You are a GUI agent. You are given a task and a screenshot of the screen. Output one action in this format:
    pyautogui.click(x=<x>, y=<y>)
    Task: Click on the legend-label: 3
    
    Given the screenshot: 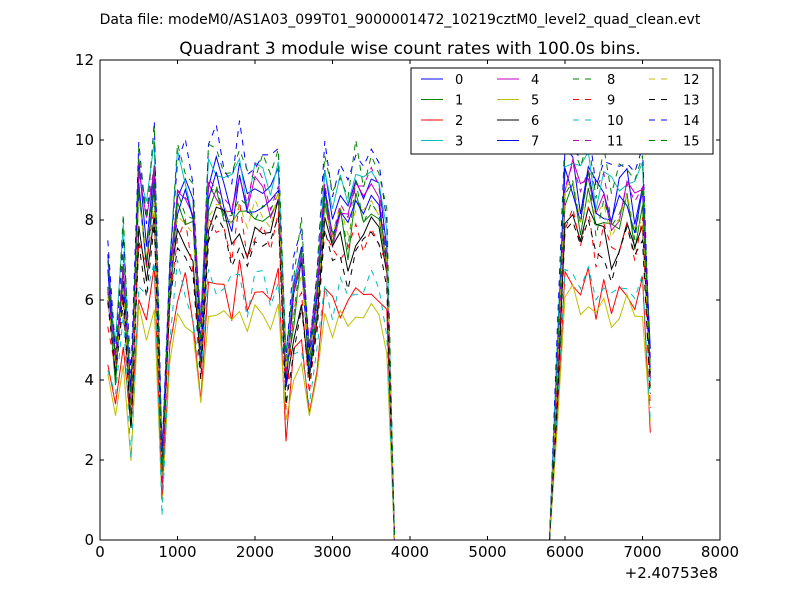 What is the action you would take?
    pyautogui.click(x=459, y=142)
    